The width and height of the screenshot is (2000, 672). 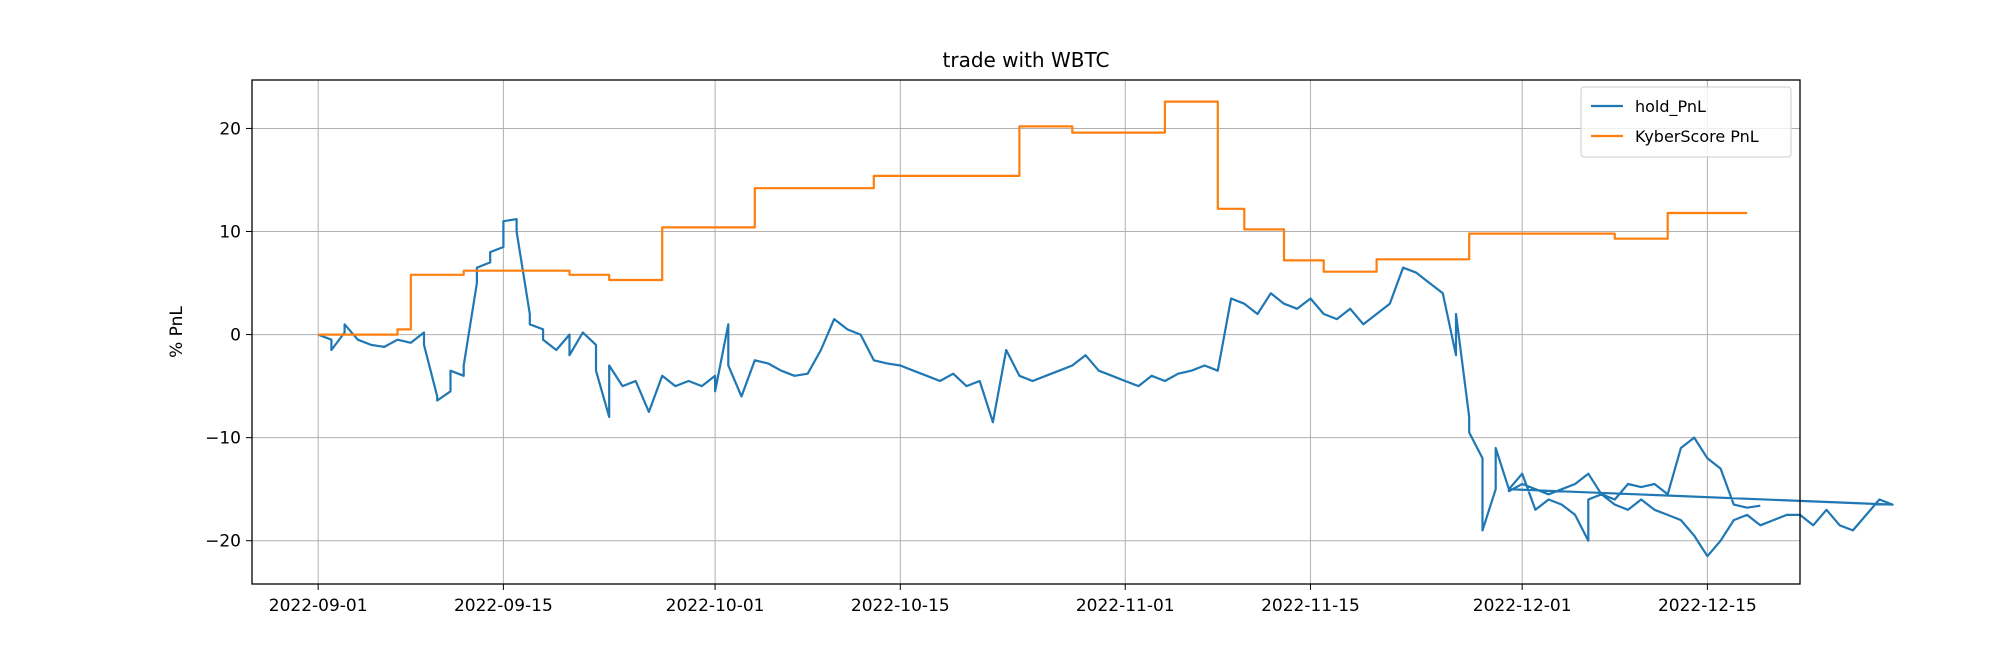 I want to click on x-tick-label: 2022-11-15, so click(x=1310, y=606).